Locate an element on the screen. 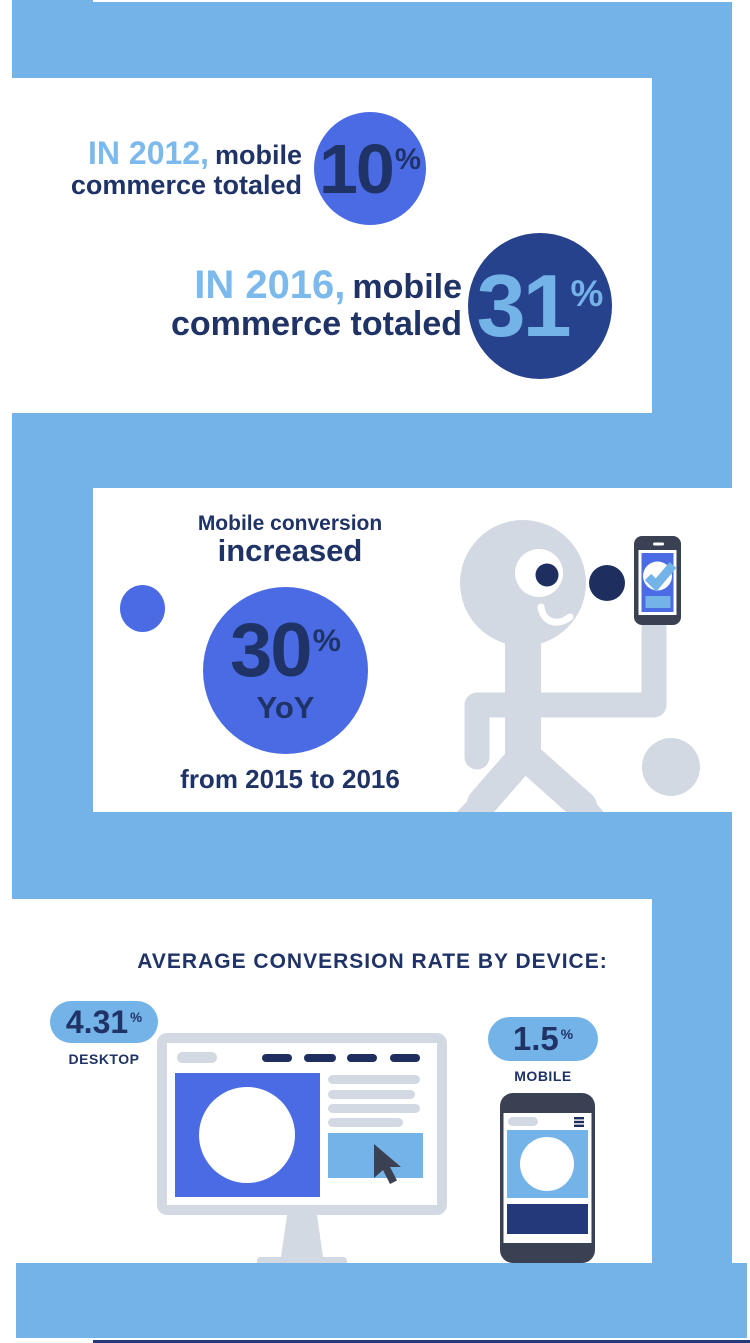 The width and height of the screenshot is (750, 1343). conversion-heading-line1: Mobile conversion is located at coordinates (290, 523).